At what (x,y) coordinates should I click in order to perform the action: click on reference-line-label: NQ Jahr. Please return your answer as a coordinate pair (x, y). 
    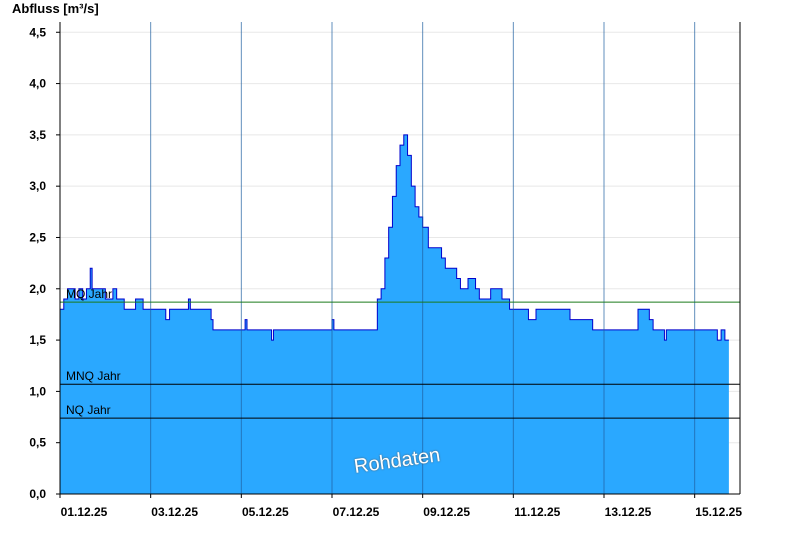
    Looking at the image, I should click on (88, 410).